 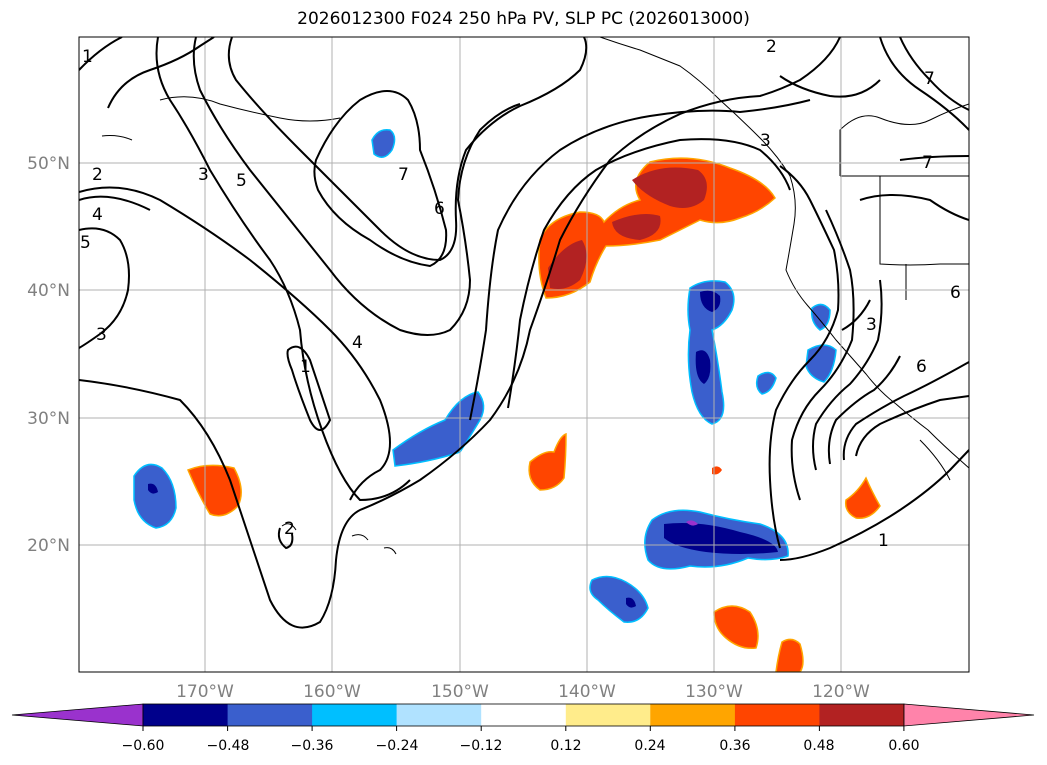 I want to click on lon-label: 170°W, so click(x=205, y=692).